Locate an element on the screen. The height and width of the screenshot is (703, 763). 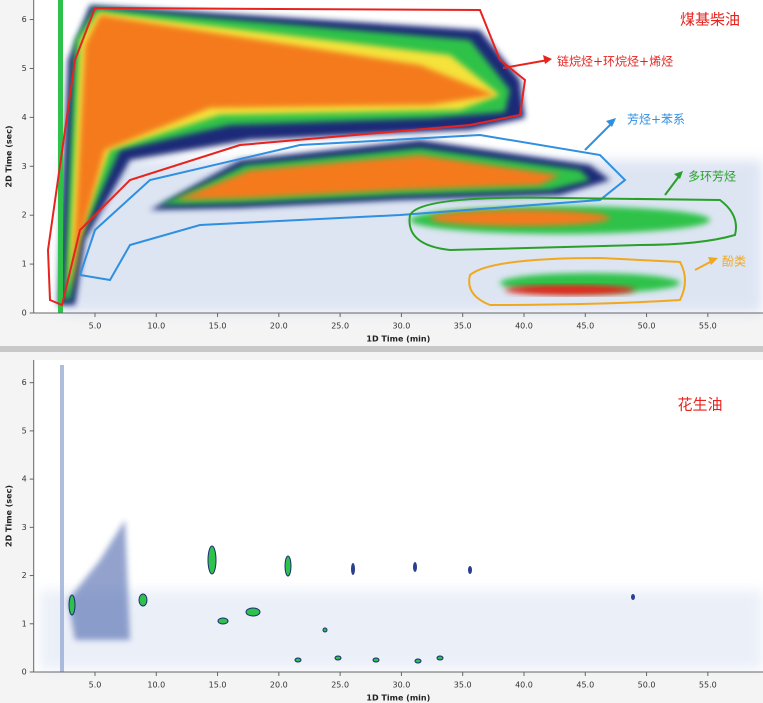
annotation: 链烷烃+环烷烃+烯烃 is located at coordinates (615, 61).